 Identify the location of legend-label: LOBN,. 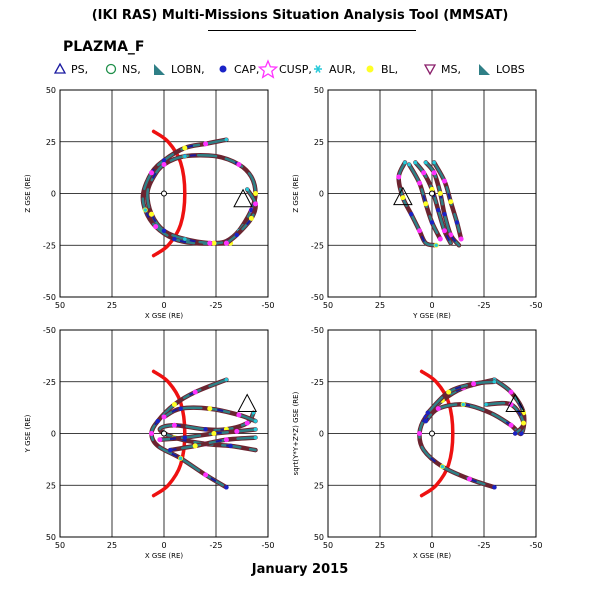
(188, 69).